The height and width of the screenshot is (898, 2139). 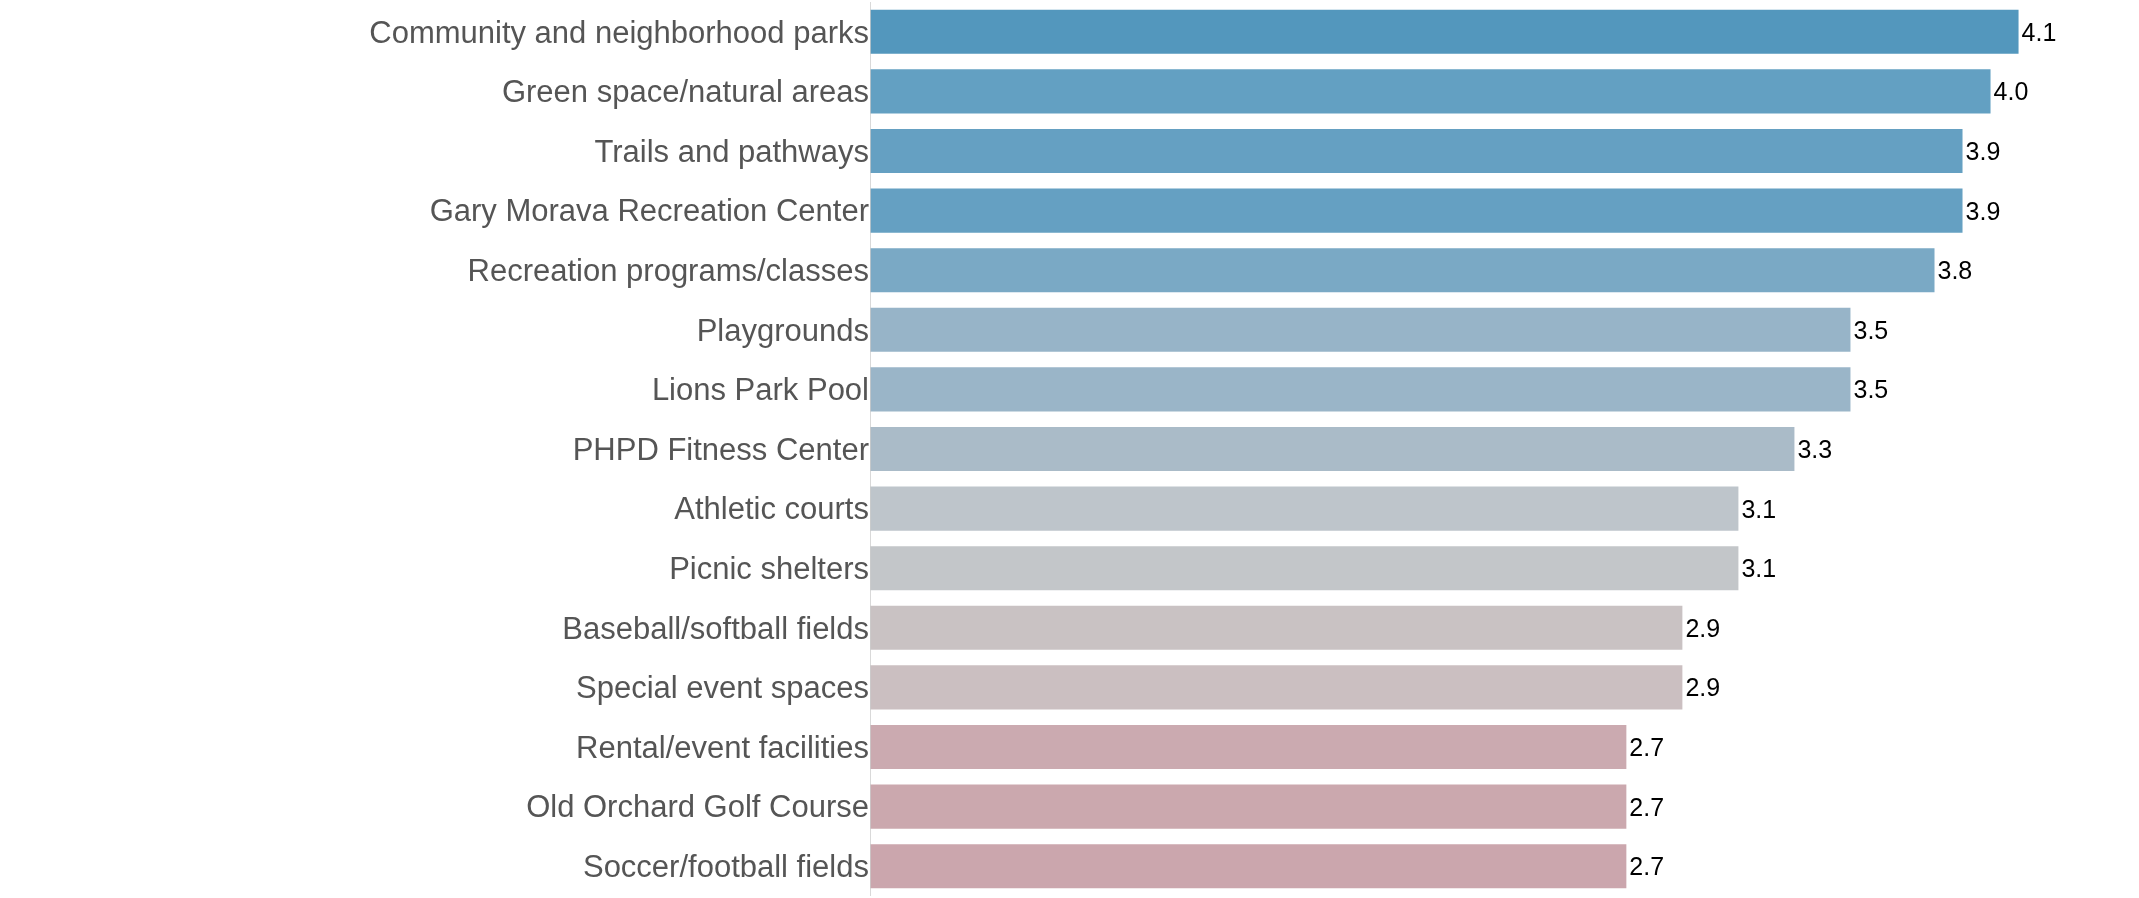 What do you see at coordinates (2039, 31) in the screenshot?
I see `data-label: 4.1` at bounding box center [2039, 31].